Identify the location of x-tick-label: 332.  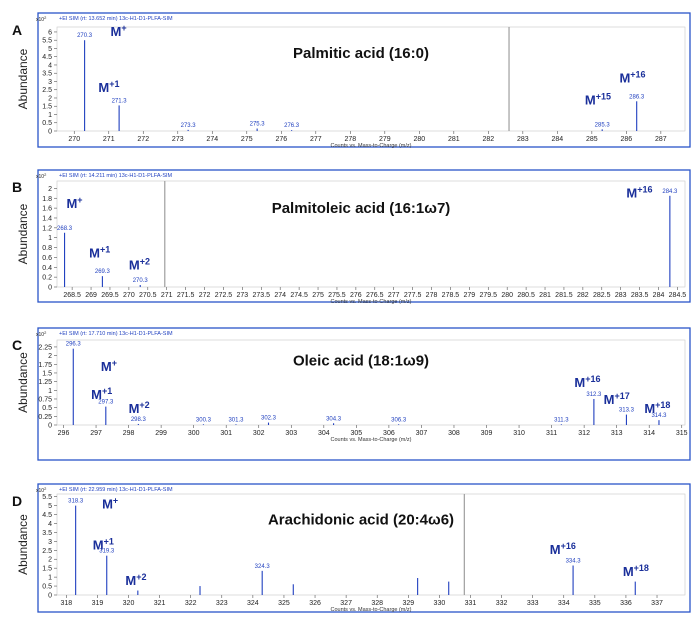
(502, 603).